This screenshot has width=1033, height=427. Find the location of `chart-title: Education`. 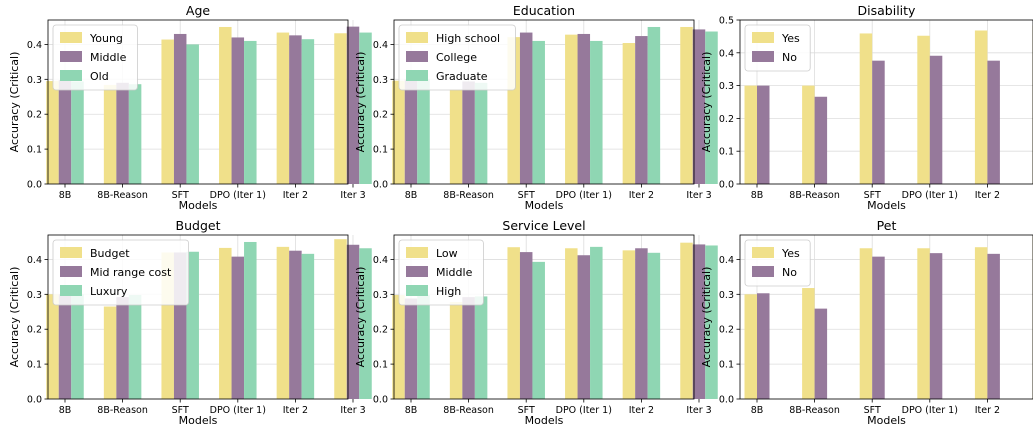

chart-title: Education is located at coordinates (544, 10).